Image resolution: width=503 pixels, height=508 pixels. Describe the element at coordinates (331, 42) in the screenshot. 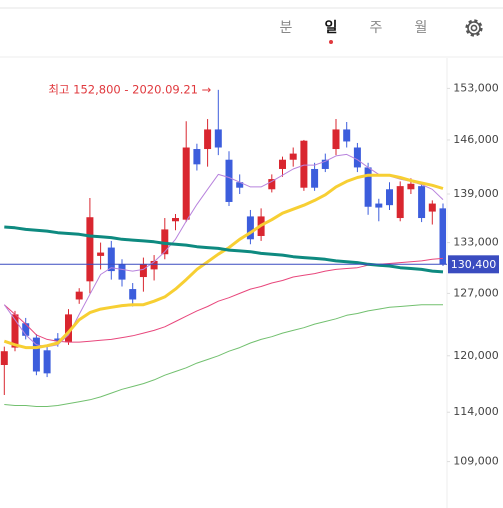

I see `active-dot` at that location.